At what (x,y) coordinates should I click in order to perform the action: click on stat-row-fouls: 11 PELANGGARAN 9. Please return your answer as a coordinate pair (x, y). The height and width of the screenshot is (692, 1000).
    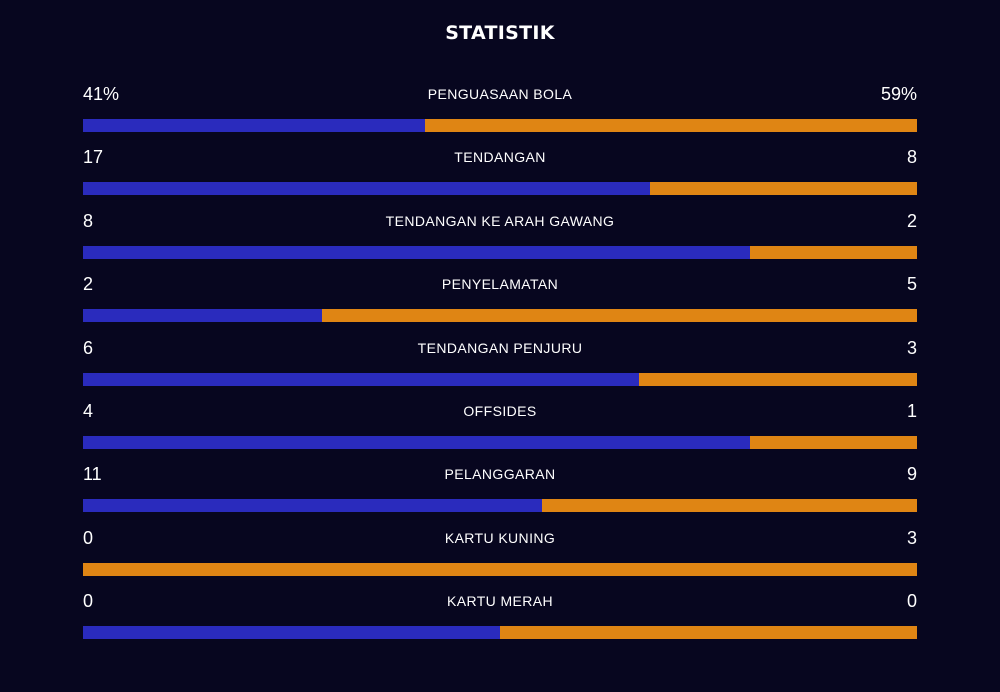
    Looking at the image, I should click on (500, 491).